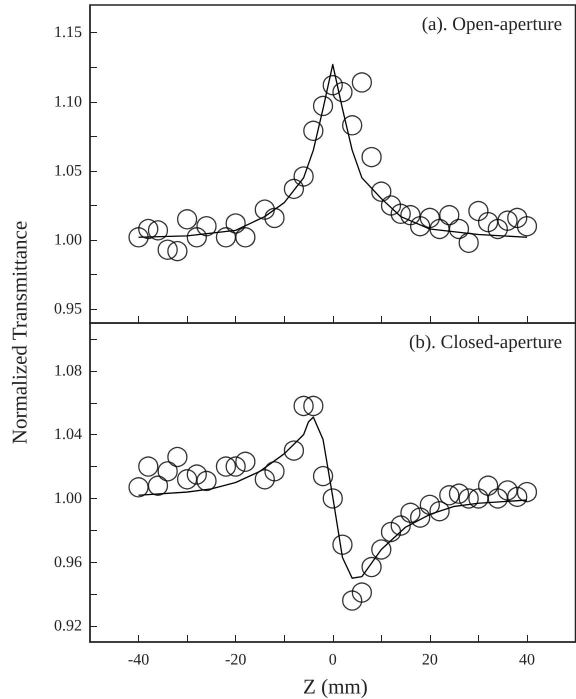 This screenshot has height=699, width=576. What do you see at coordinates (20, 333) in the screenshot?
I see `y-axis-title: Normalized Transmittance` at bounding box center [20, 333].